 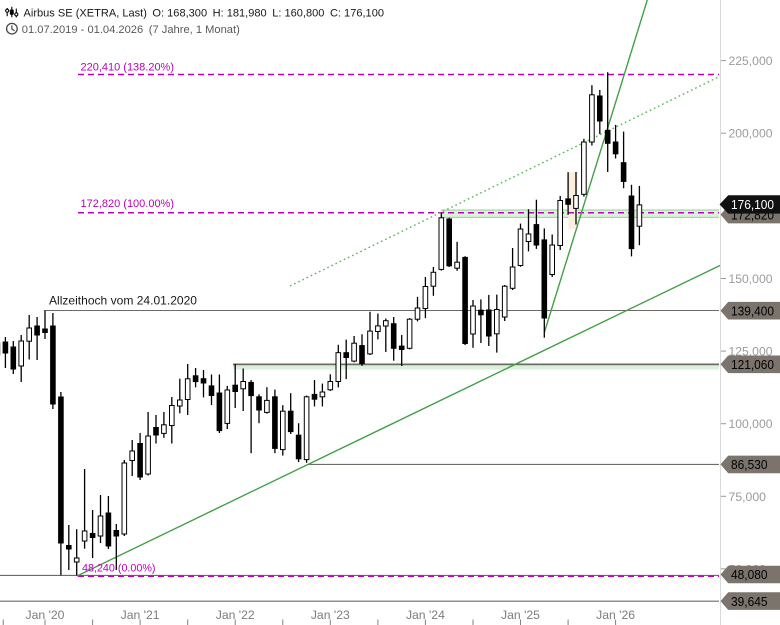 I want to click on svg-text: 86,530, so click(x=749, y=464).